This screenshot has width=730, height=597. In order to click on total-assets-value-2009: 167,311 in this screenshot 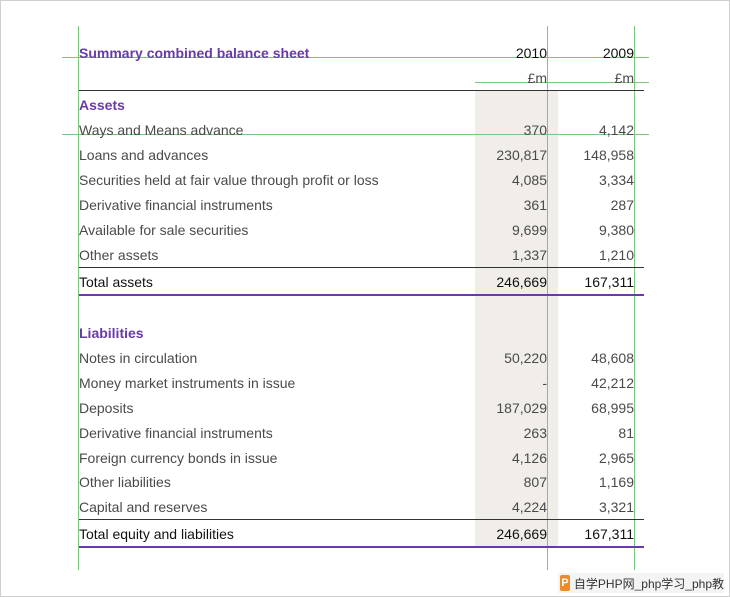, I will do `click(609, 282)`.